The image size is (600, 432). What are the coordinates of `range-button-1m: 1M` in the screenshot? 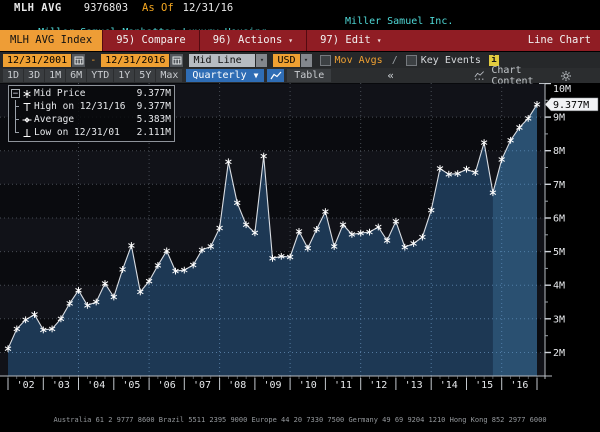 It's located at (55, 75).